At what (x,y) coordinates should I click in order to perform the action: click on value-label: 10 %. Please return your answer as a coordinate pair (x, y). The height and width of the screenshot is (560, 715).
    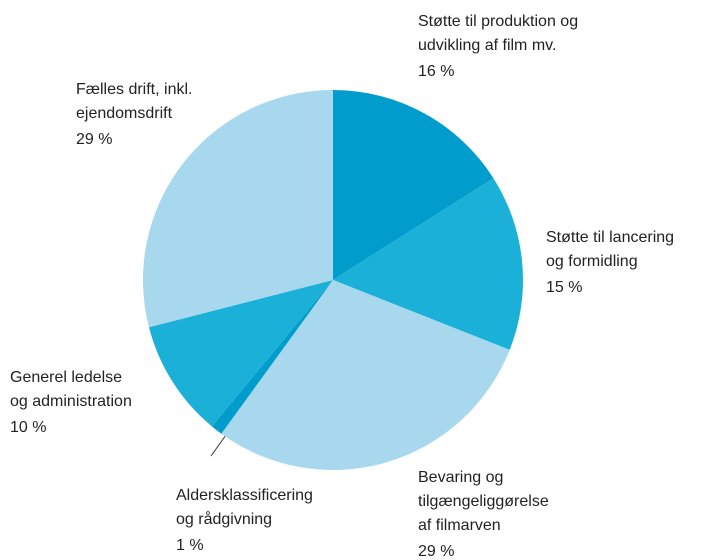
    Looking at the image, I should click on (28, 427).